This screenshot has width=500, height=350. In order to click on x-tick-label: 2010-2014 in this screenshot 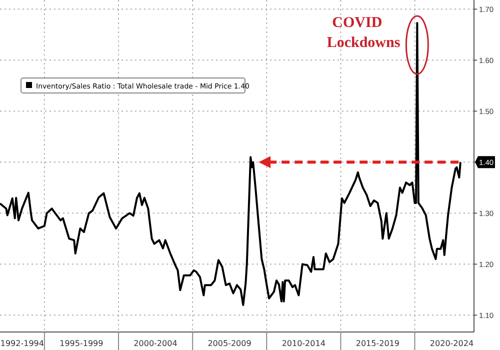, I will do `click(304, 343)`.